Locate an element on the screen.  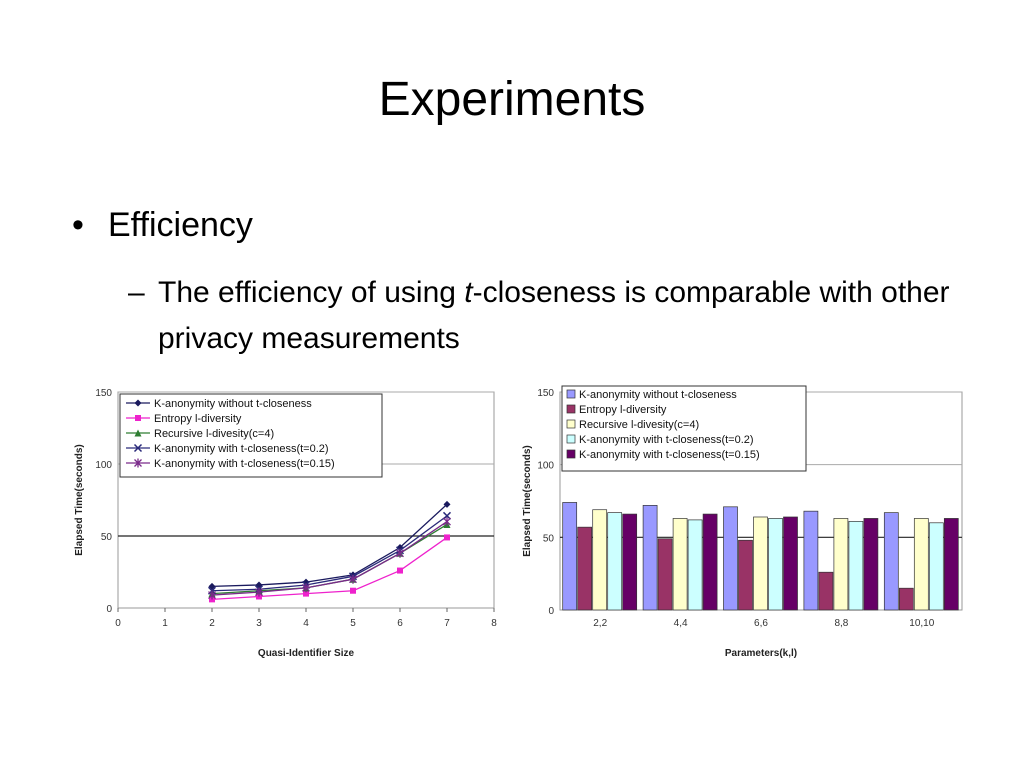
x-tick-label: 7 is located at coordinates (447, 623).